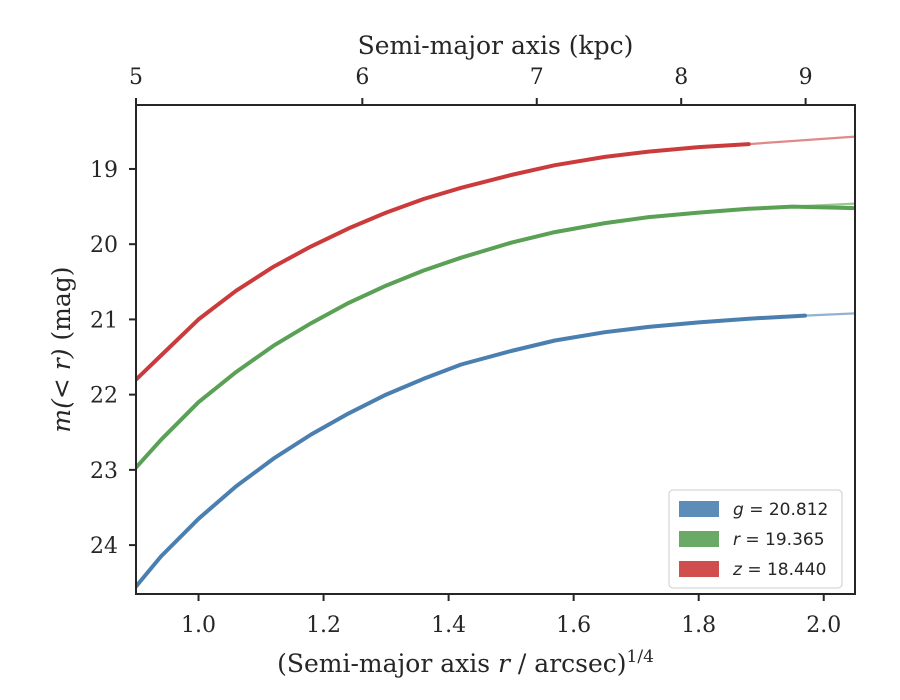  What do you see at coordinates (698, 625) in the screenshot?
I see `x-tick-label: 1.8` at bounding box center [698, 625].